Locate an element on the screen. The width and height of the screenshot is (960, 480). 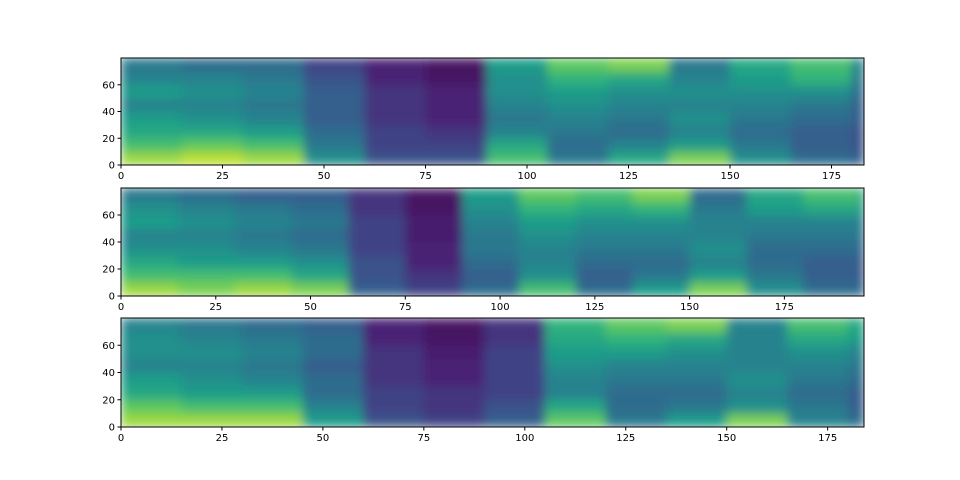
x-tick-label: 175 is located at coordinates (784, 307).